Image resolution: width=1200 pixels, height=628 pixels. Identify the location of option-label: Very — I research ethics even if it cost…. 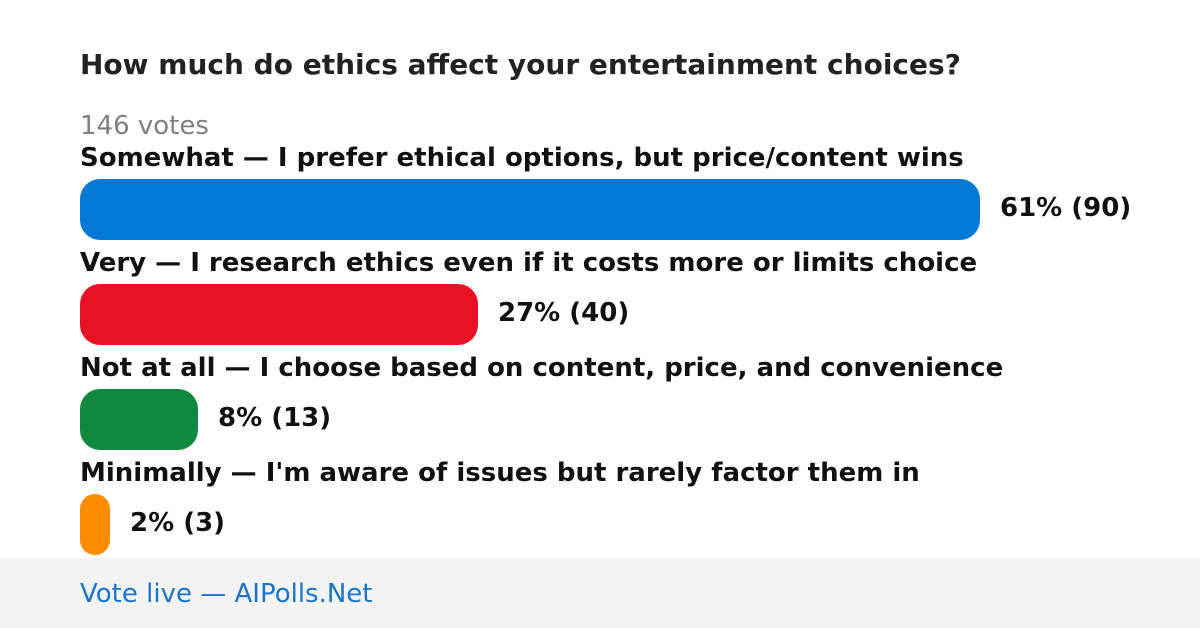
(529, 263).